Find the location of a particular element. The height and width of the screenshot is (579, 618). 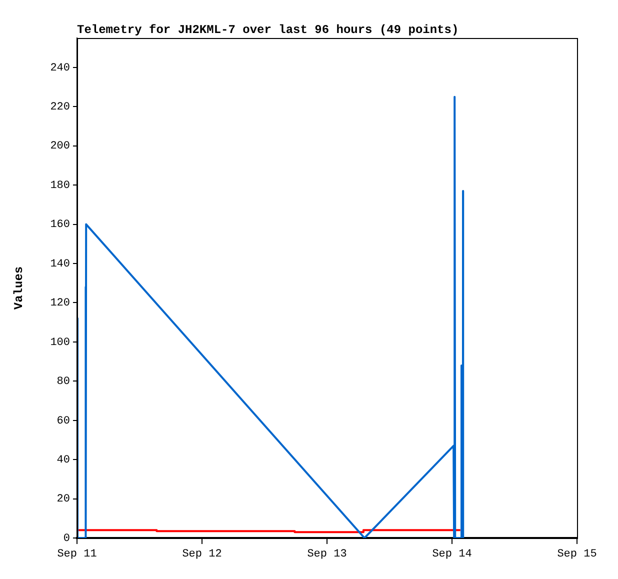

x-tick-label: Sep 14 is located at coordinates (452, 554).